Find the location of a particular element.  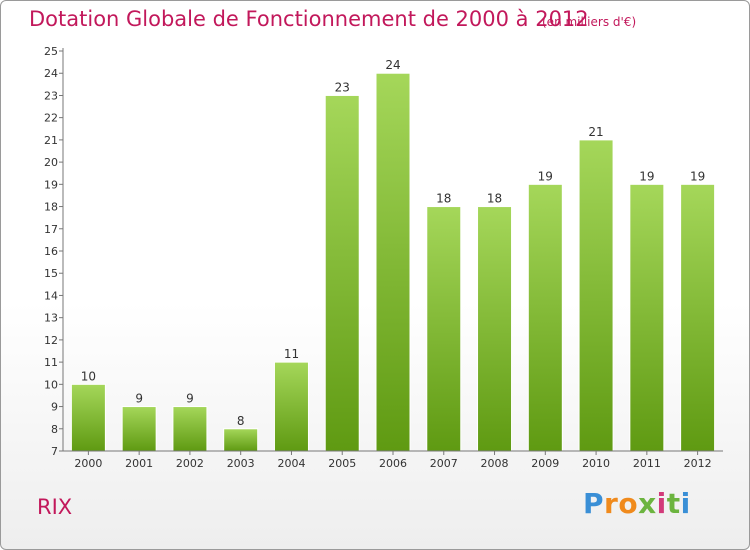

bar-2002 is located at coordinates (190, 429).